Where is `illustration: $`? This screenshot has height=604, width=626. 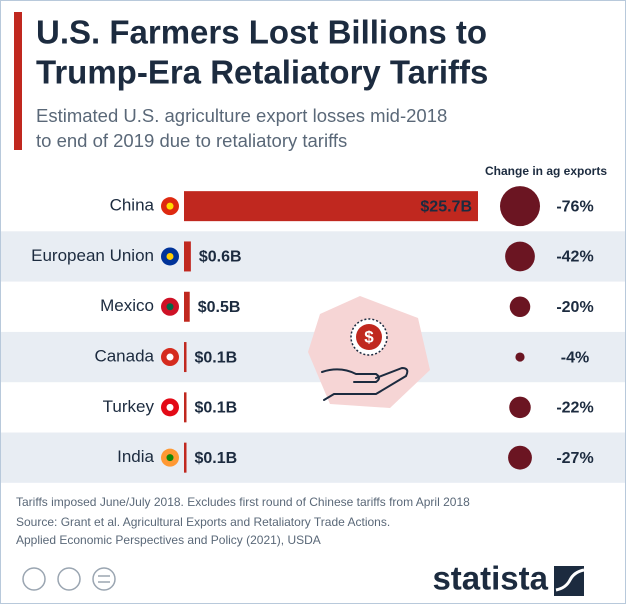 illustration: $ is located at coordinates (369, 352).